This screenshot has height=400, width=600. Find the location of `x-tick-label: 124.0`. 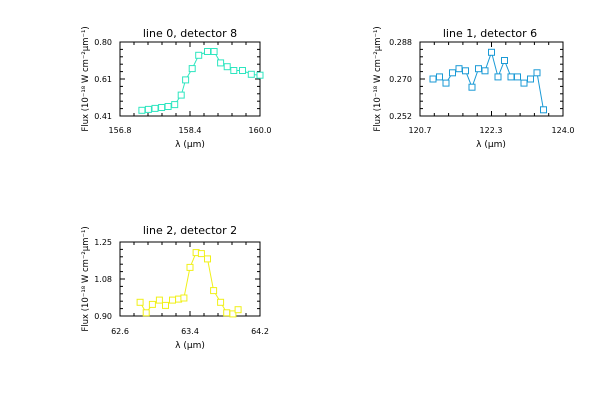

x-tick-label: 124.0 is located at coordinates (563, 130).